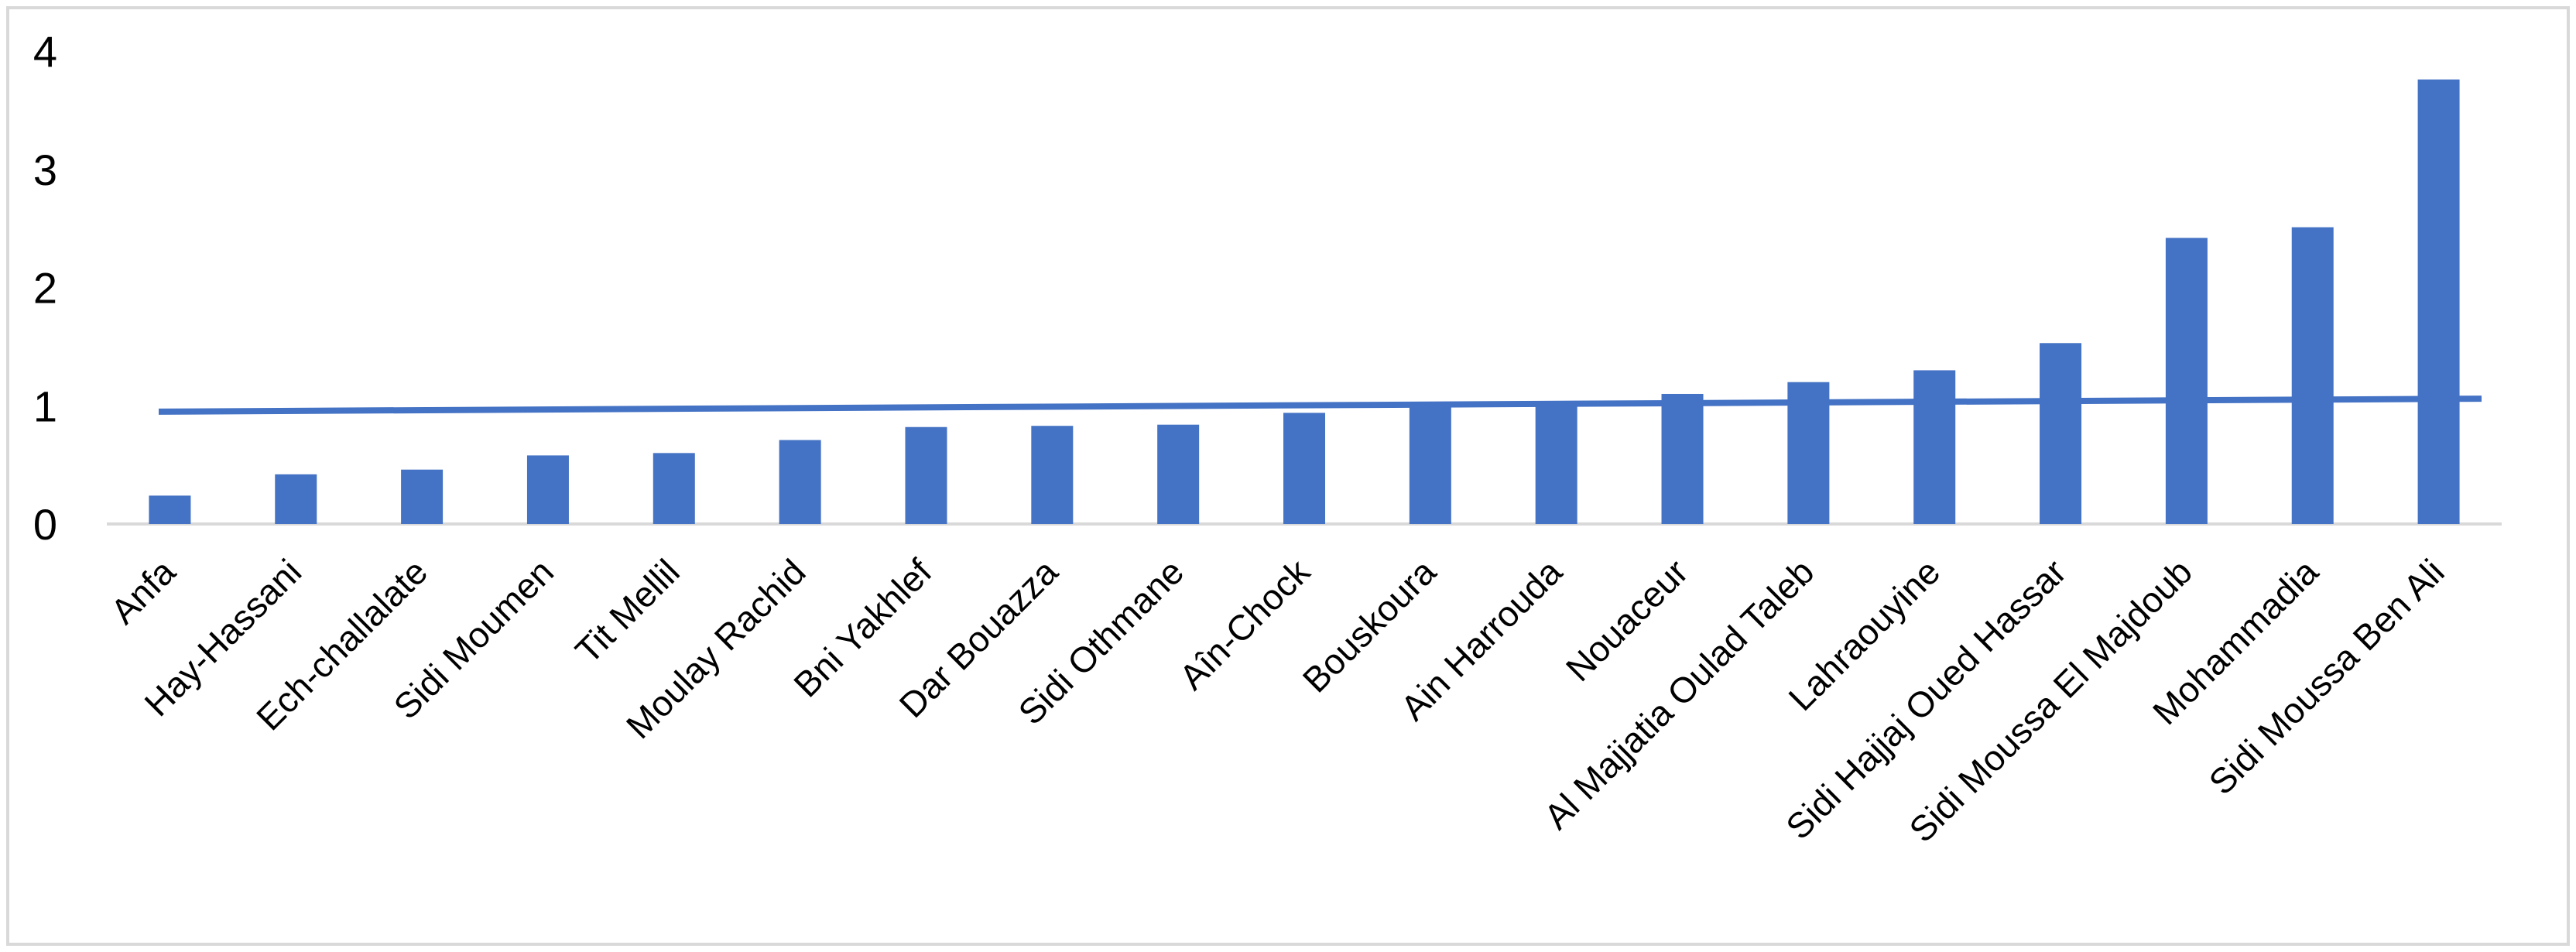 Image resolution: width=2576 pixels, height=952 pixels. What do you see at coordinates (1627, 620) in the screenshot?
I see `x-category-label: Nouaceur` at bounding box center [1627, 620].